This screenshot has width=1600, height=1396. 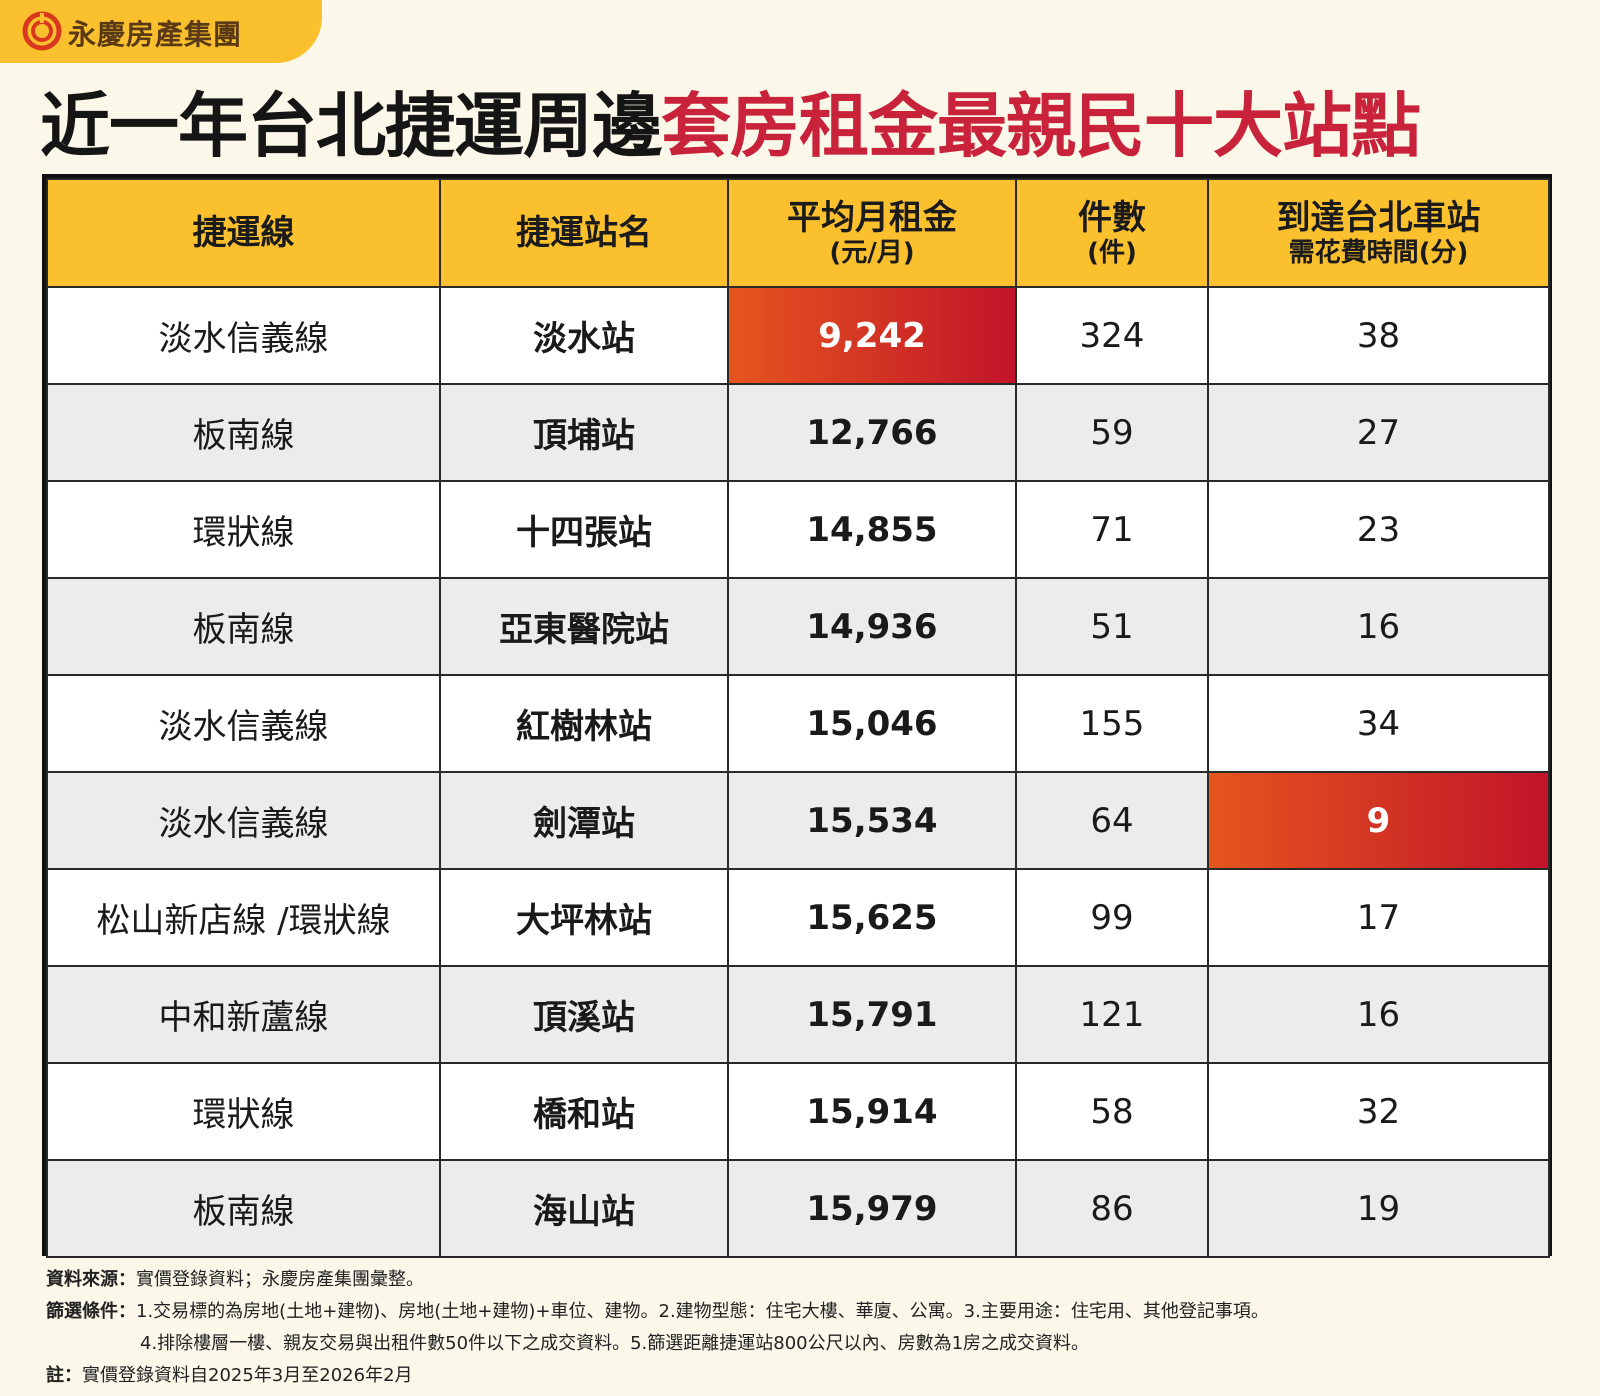 What do you see at coordinates (1112, 432) in the screenshot?
I see `cell-count: 59` at bounding box center [1112, 432].